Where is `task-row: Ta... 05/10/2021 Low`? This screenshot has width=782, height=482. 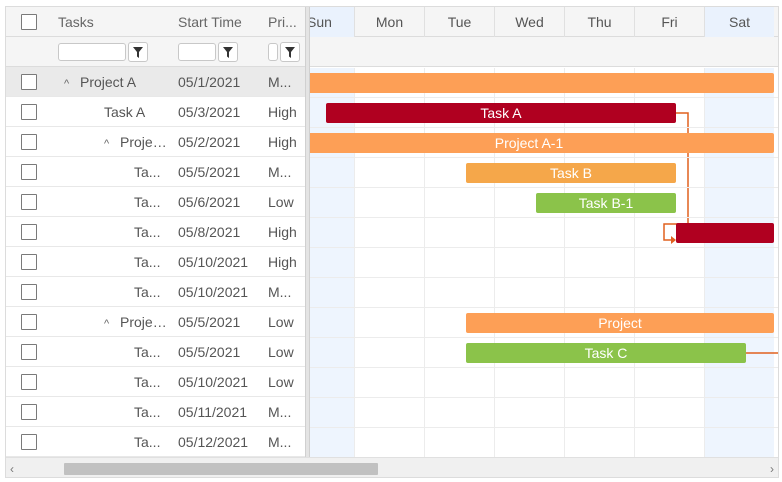 task-row: Ta... 05/10/2021 Low is located at coordinates (155, 382).